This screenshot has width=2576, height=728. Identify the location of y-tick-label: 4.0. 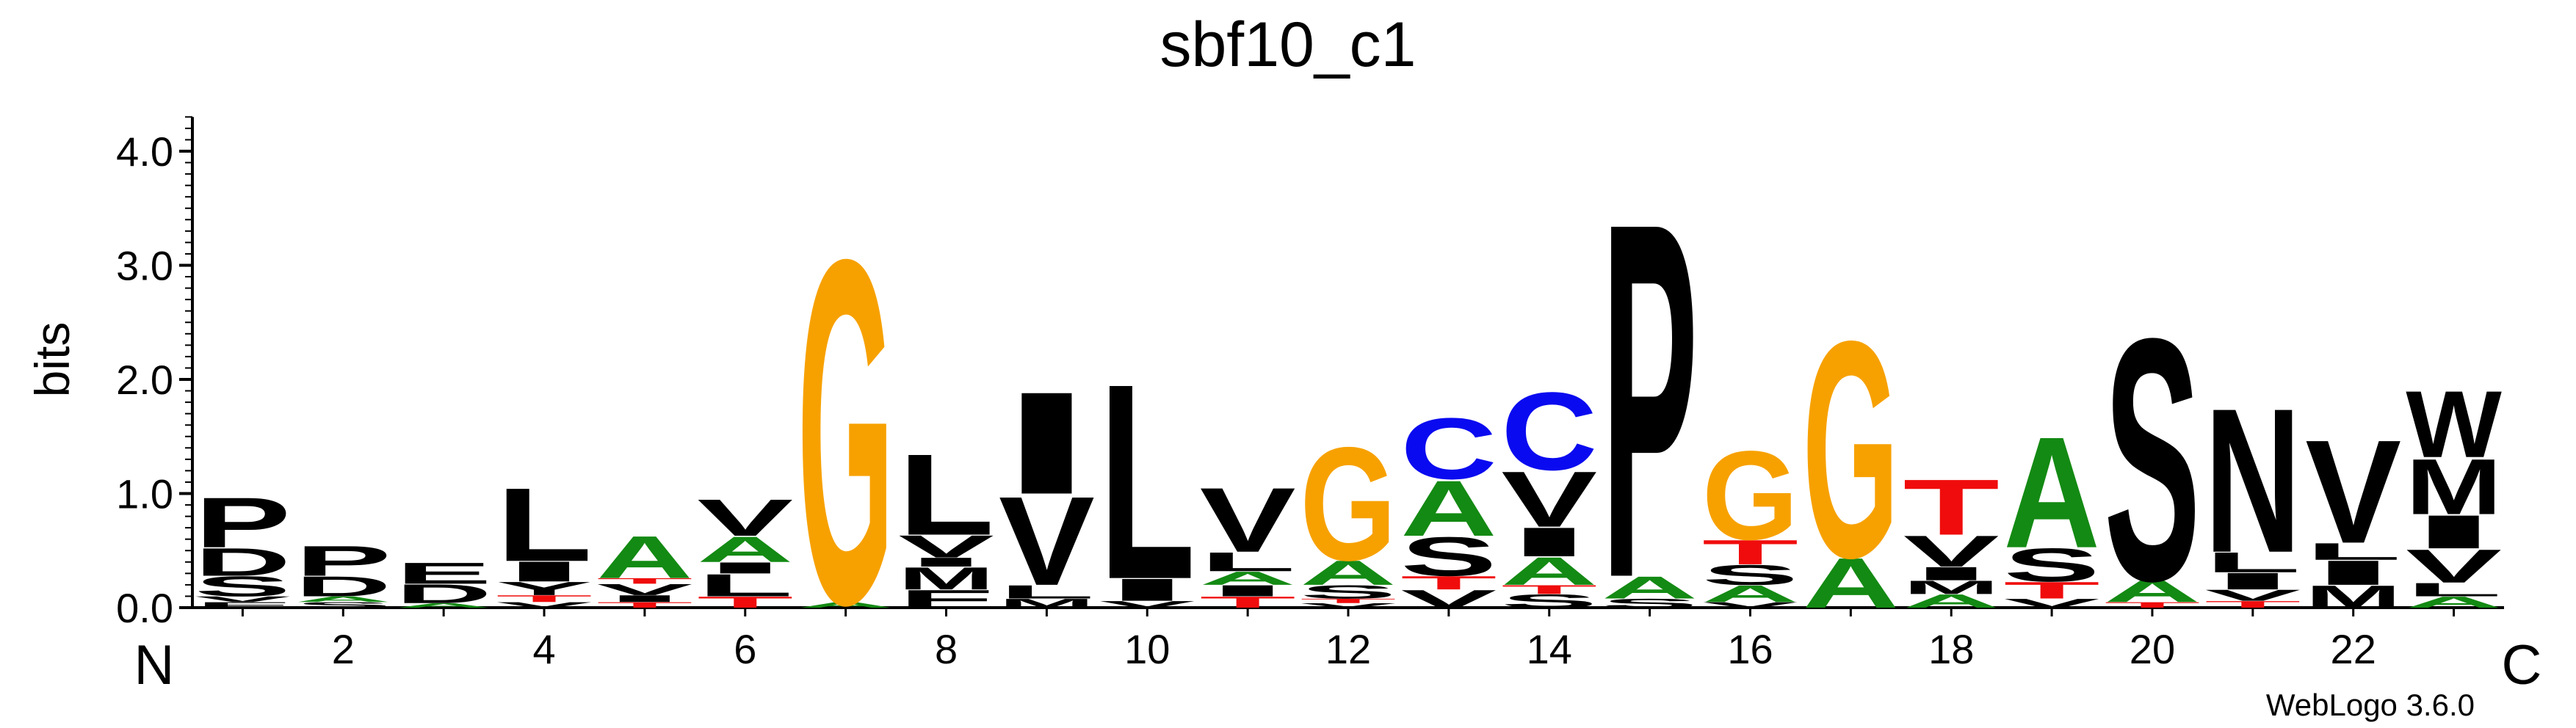
(144, 151).